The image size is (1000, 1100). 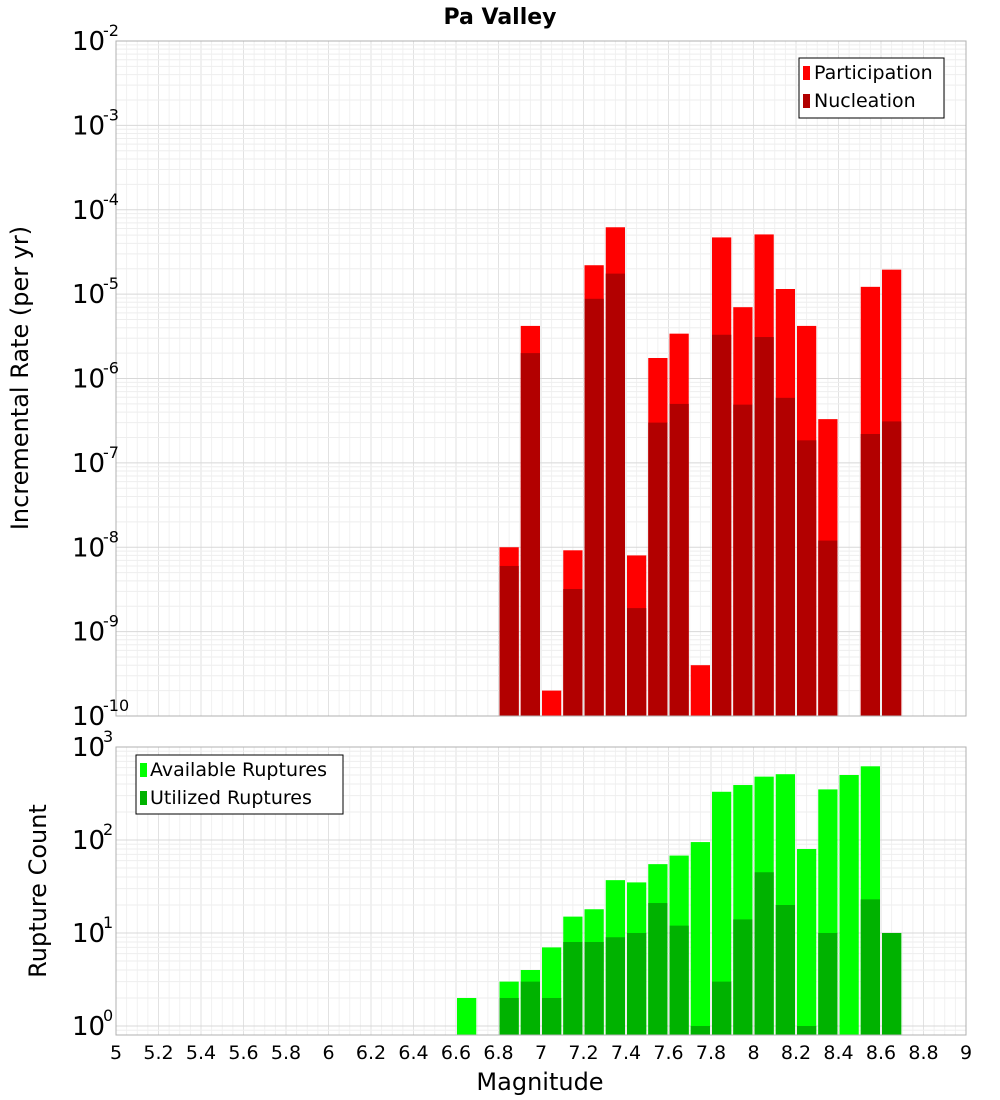 What do you see at coordinates (679, 900) in the screenshot?
I see `bottom-bars` at bounding box center [679, 900].